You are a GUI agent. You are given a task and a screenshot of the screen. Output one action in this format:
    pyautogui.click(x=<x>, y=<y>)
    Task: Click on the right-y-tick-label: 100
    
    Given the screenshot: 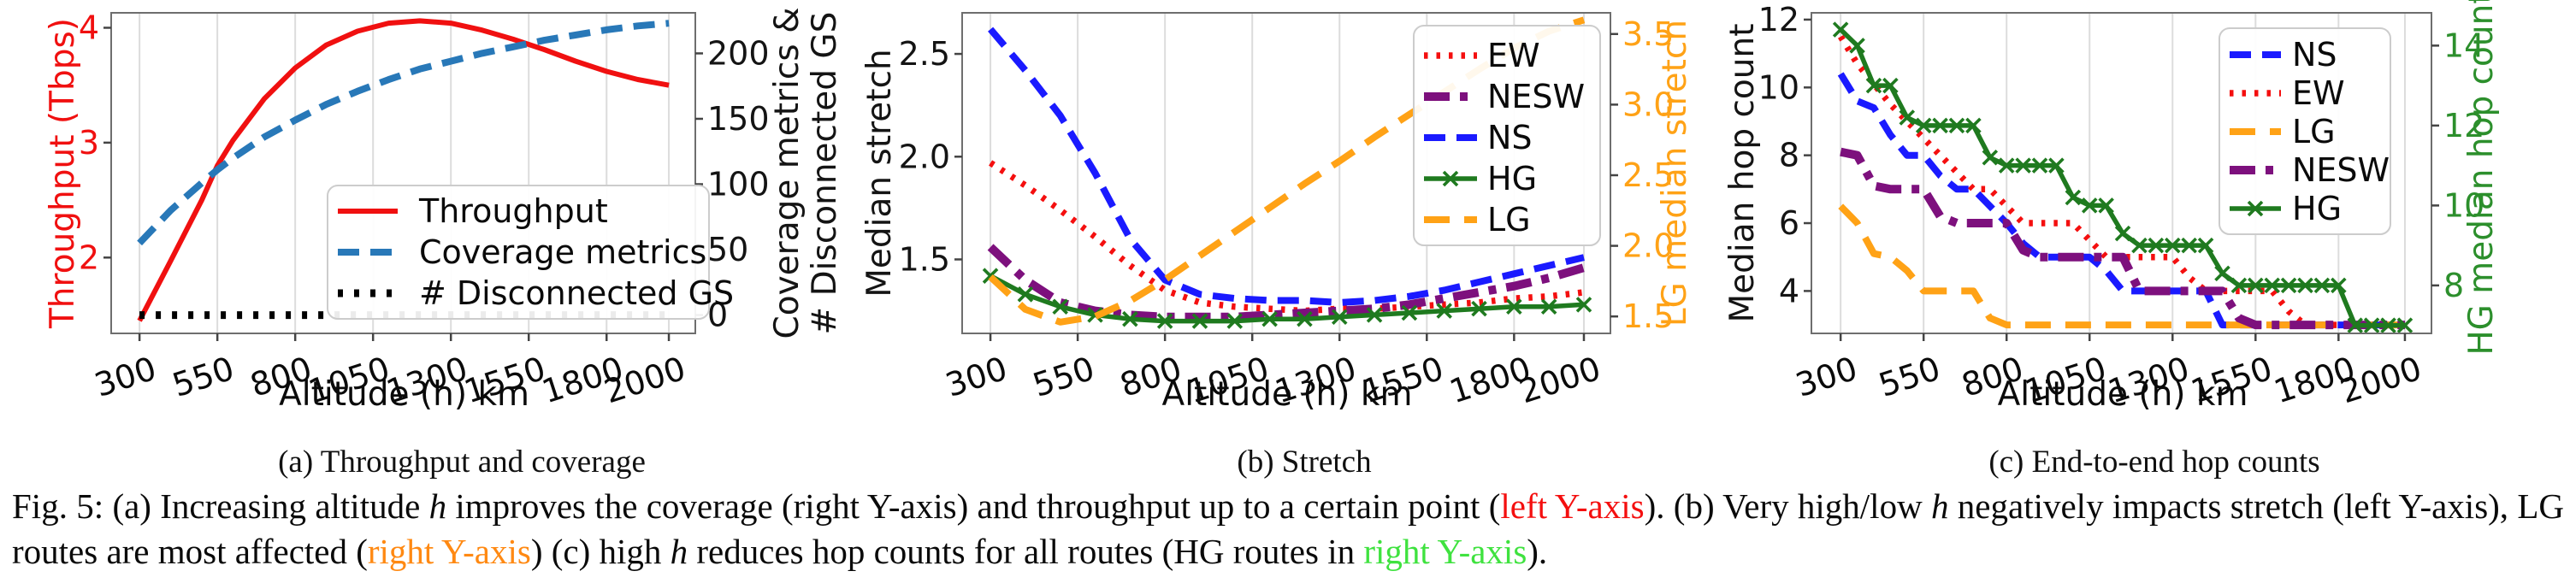 What is the action you would take?
    pyautogui.click(x=738, y=184)
    